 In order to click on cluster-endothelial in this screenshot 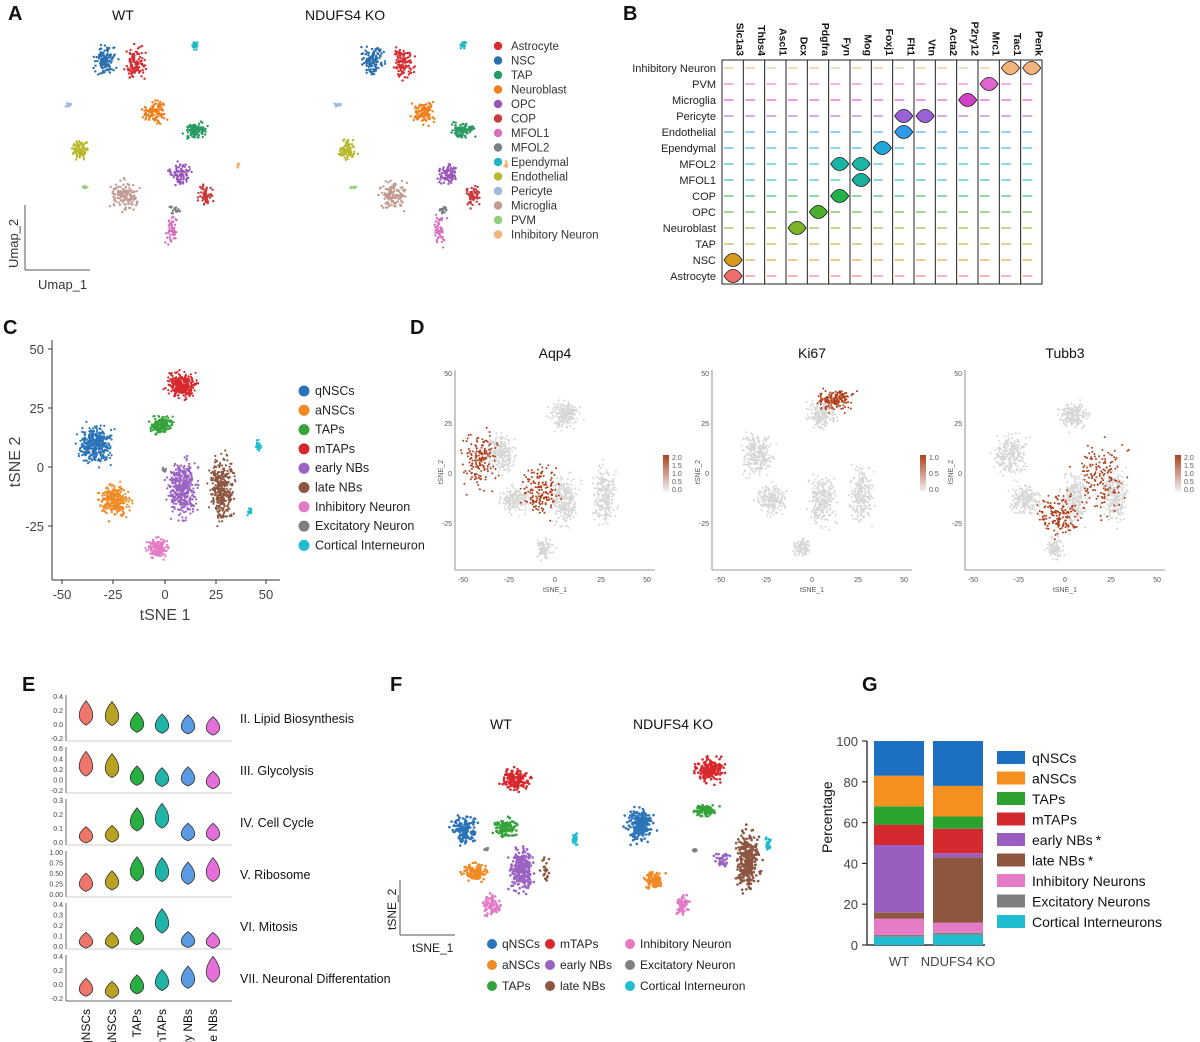, I will do `click(348, 149)`.